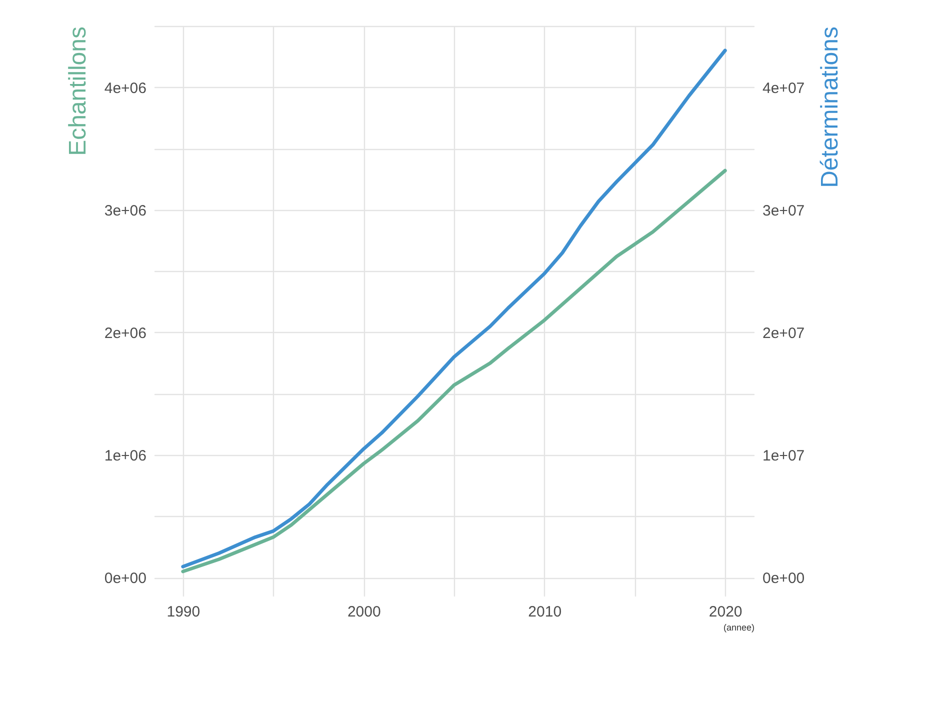 The image size is (929, 726). Describe the element at coordinates (783, 211) in the screenshot. I see `y2-tick-label: 3e+07` at that location.